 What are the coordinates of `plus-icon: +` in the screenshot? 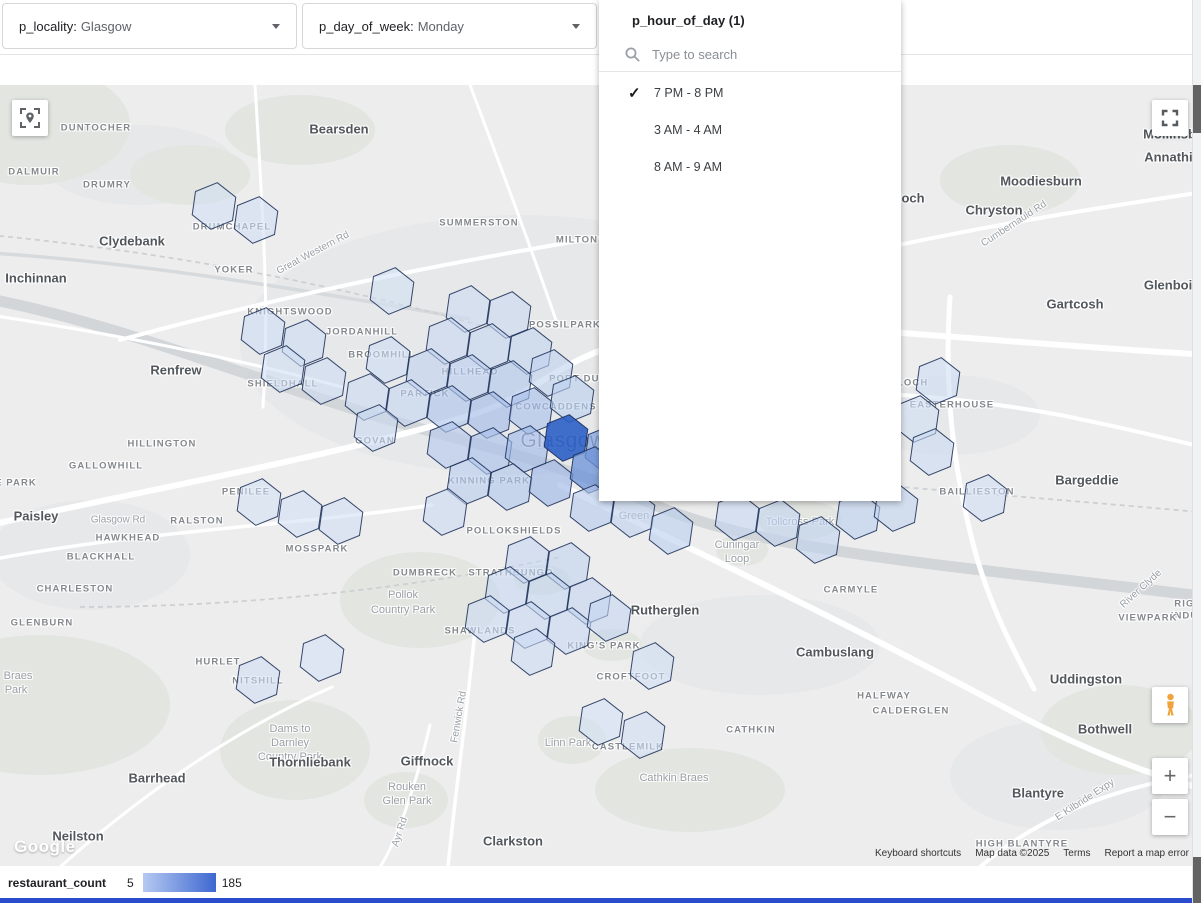 It's located at (1170, 775).